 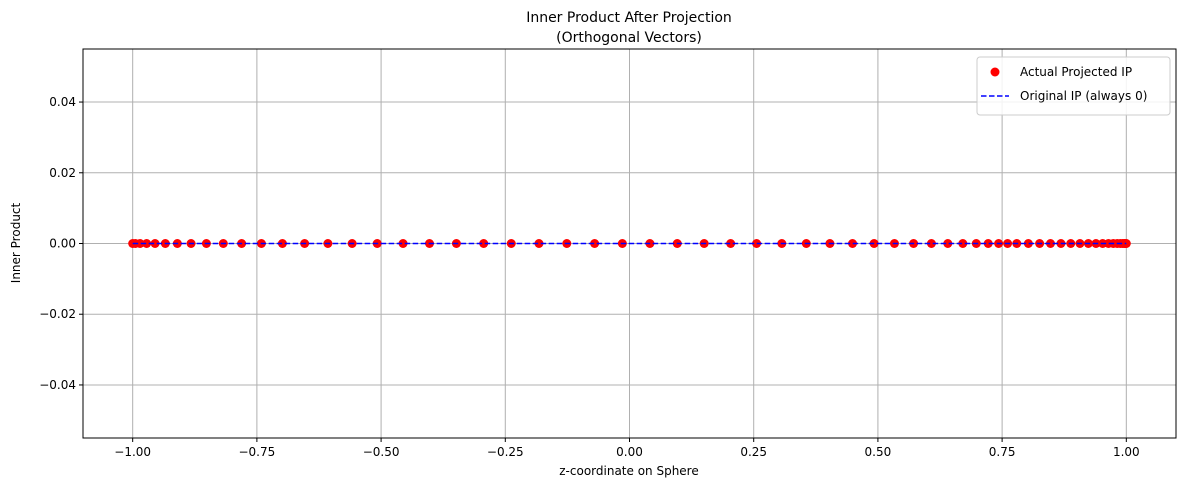 I want to click on x-tick-label: 0.50, so click(x=878, y=452).